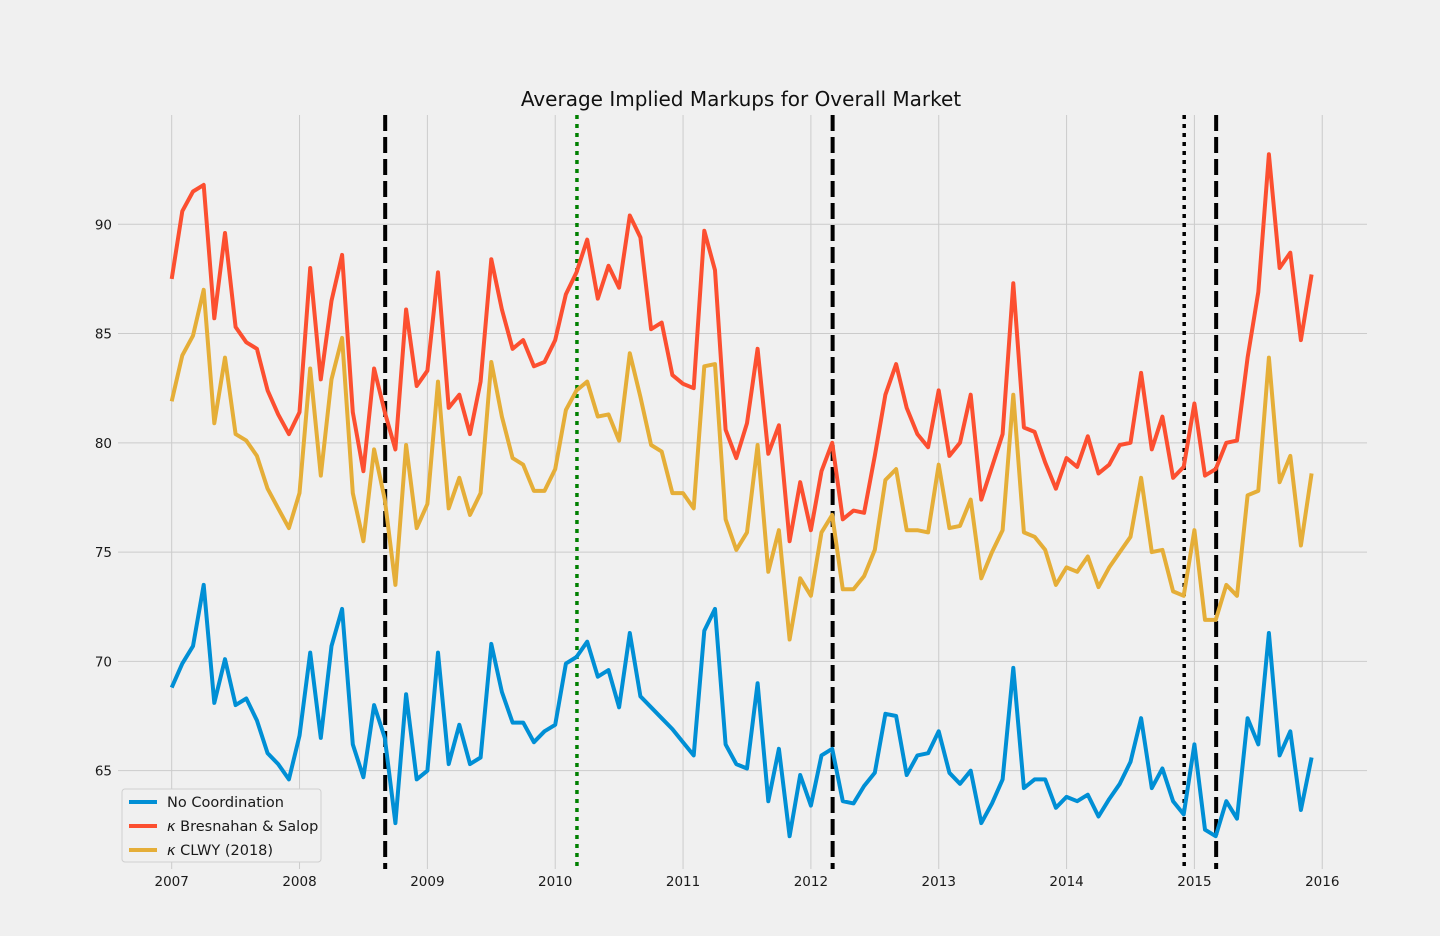  I want to click on x-tick-label: 2013, so click(939, 882).